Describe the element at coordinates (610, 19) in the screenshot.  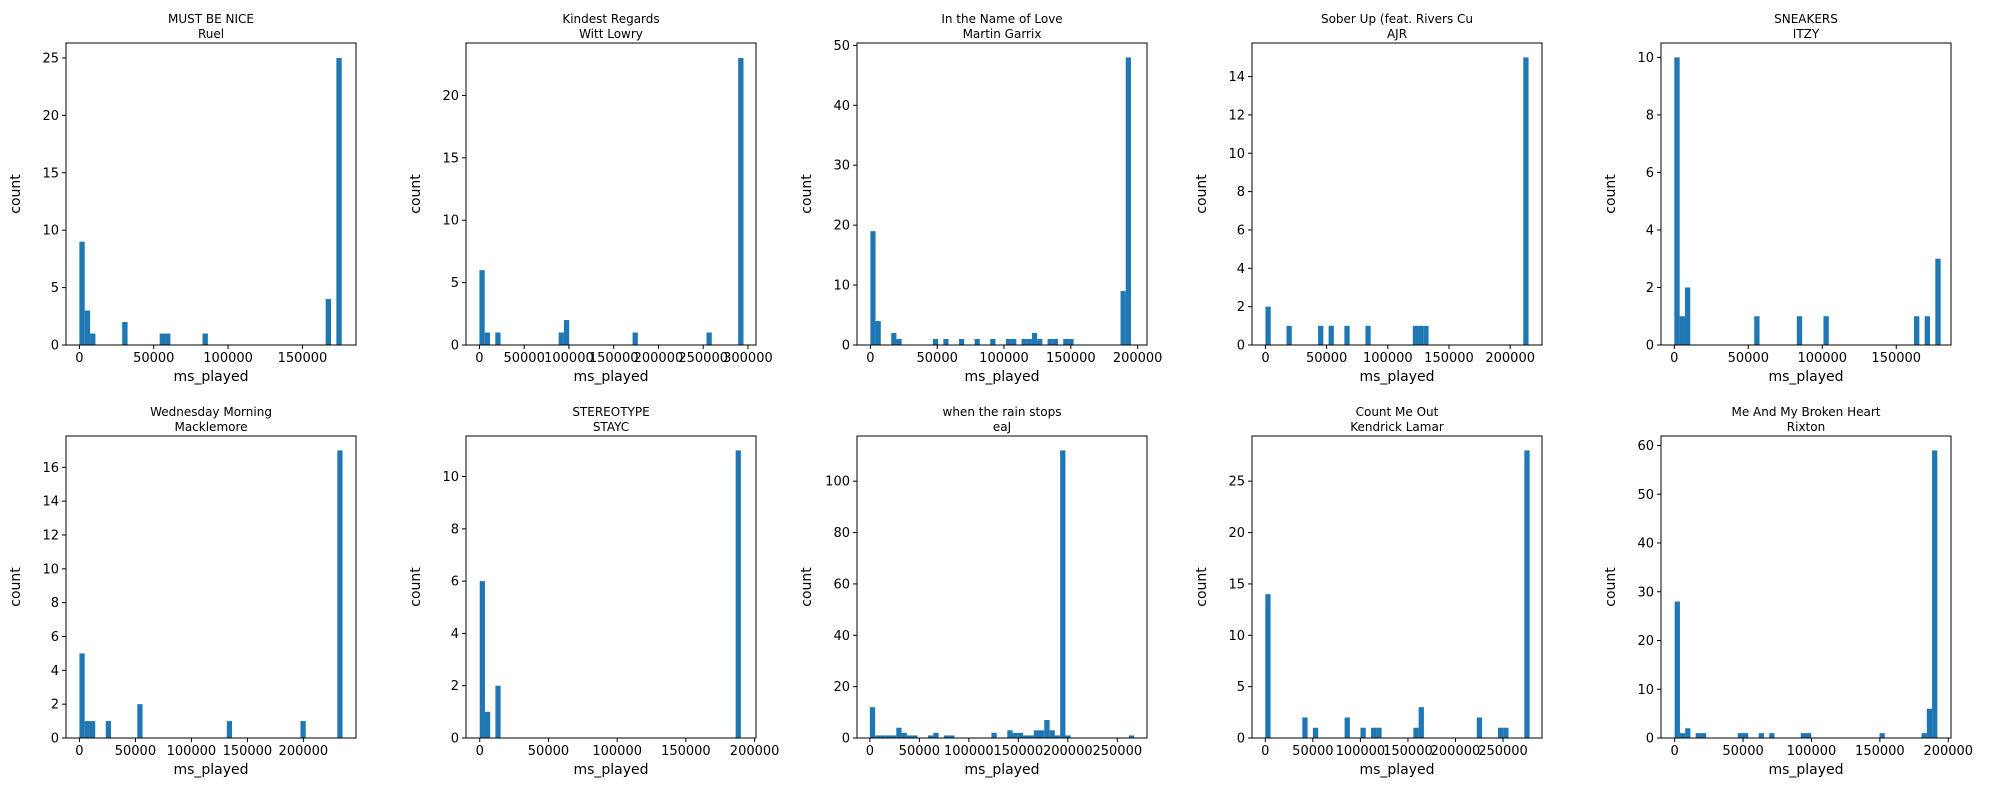
I see `chart-title-song: Kindest Regards` at that location.